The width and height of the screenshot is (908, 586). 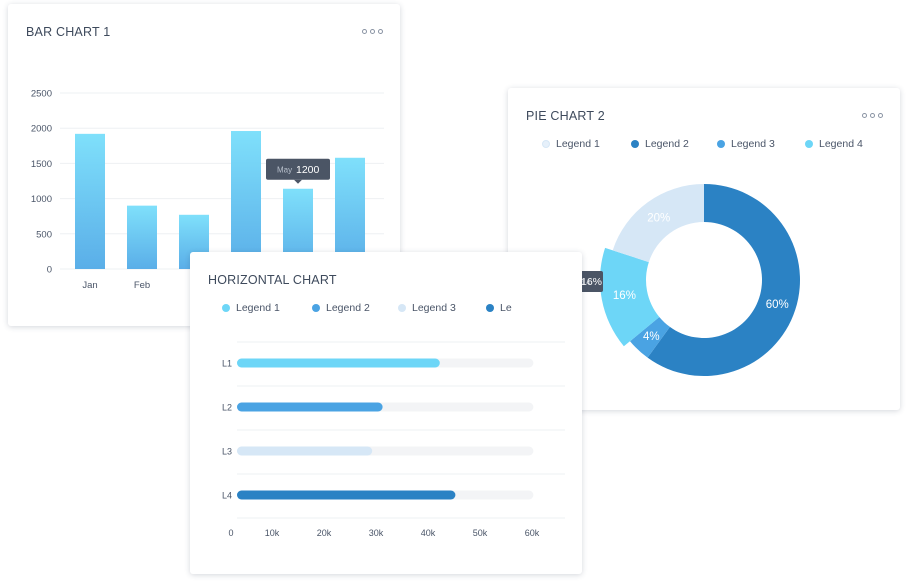 I want to click on horizontal-chart-title: HORIZONTAL CHART, so click(x=272, y=280).